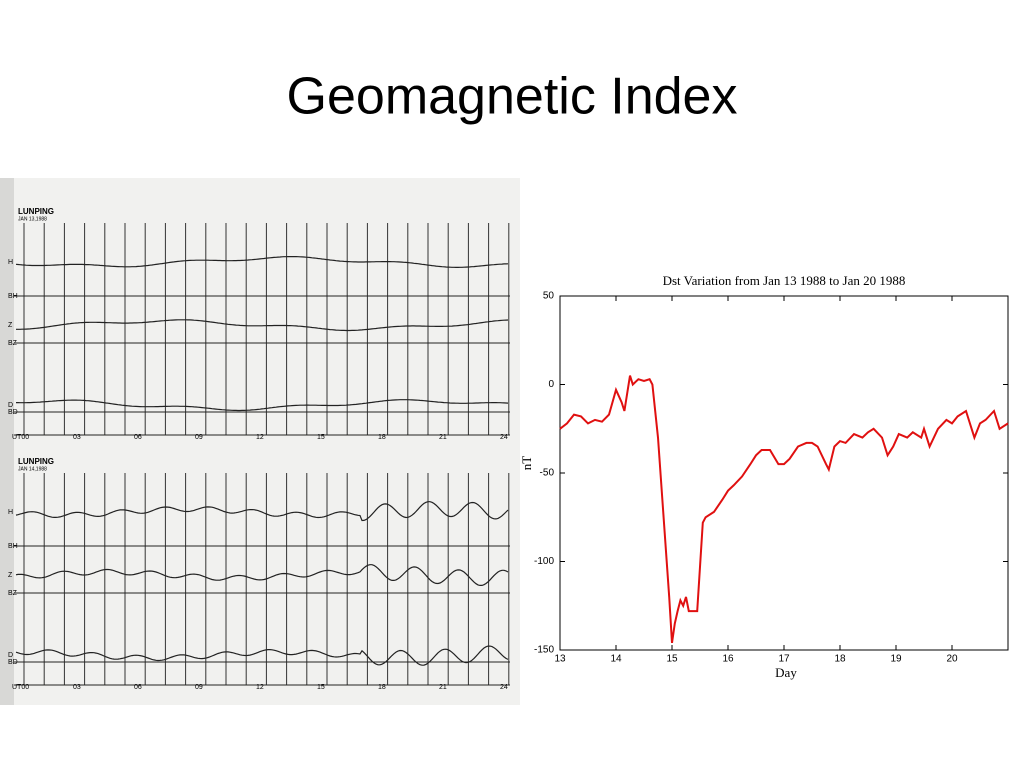 The height and width of the screenshot is (768, 1024). I want to click on x-tick-label: 17, so click(784, 659).